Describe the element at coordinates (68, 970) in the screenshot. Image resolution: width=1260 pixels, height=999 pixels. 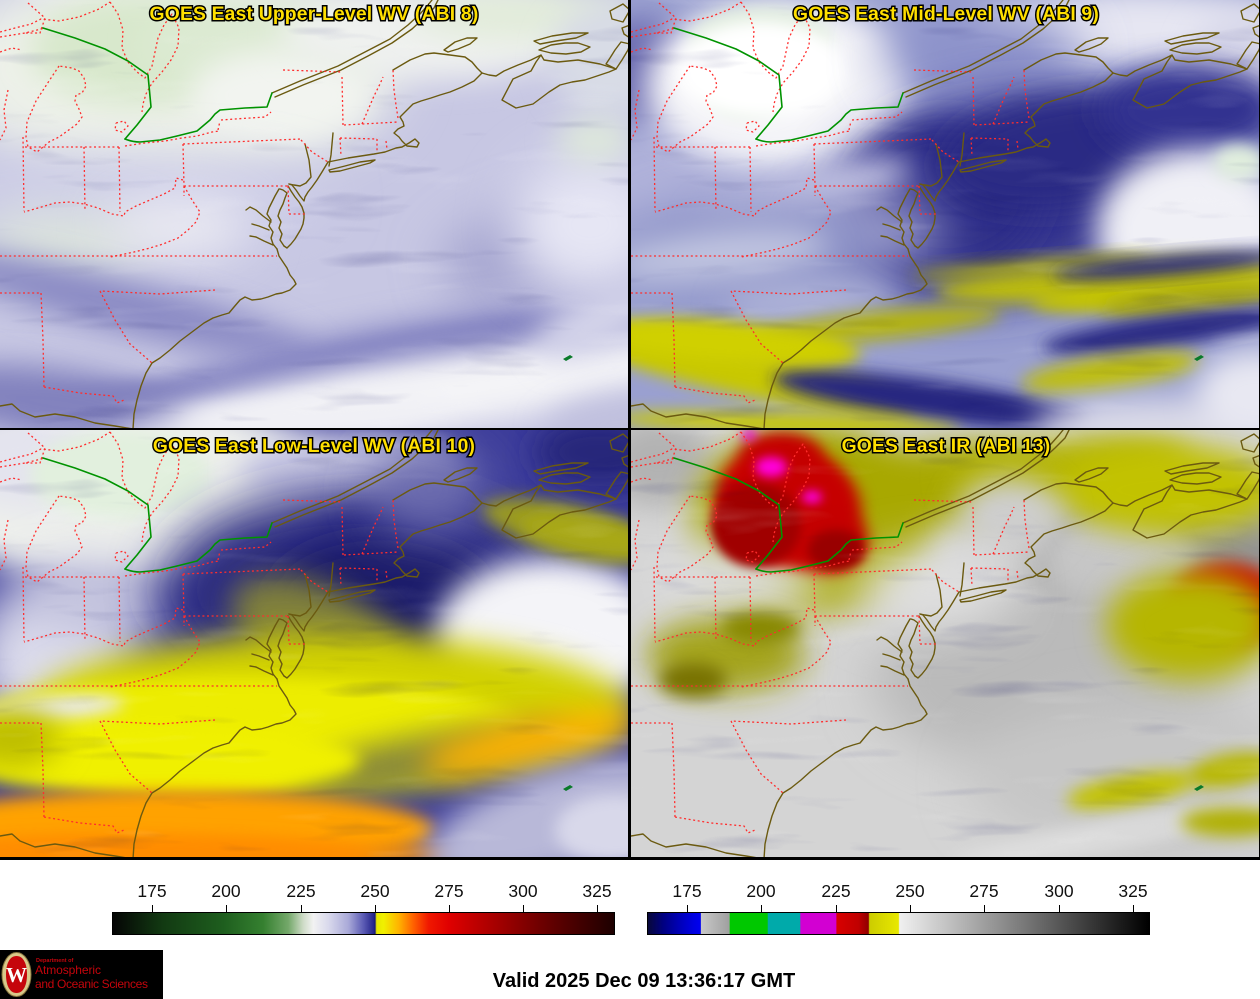
I see `svg-text: Atmospheric` at that location.